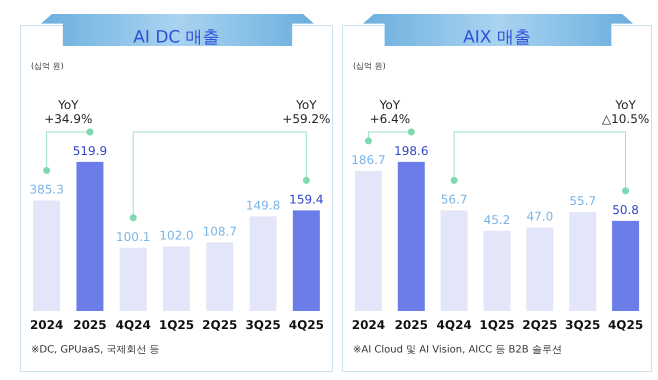  What do you see at coordinates (90, 151) in the screenshot?
I see `data-label: 519.9` at bounding box center [90, 151].